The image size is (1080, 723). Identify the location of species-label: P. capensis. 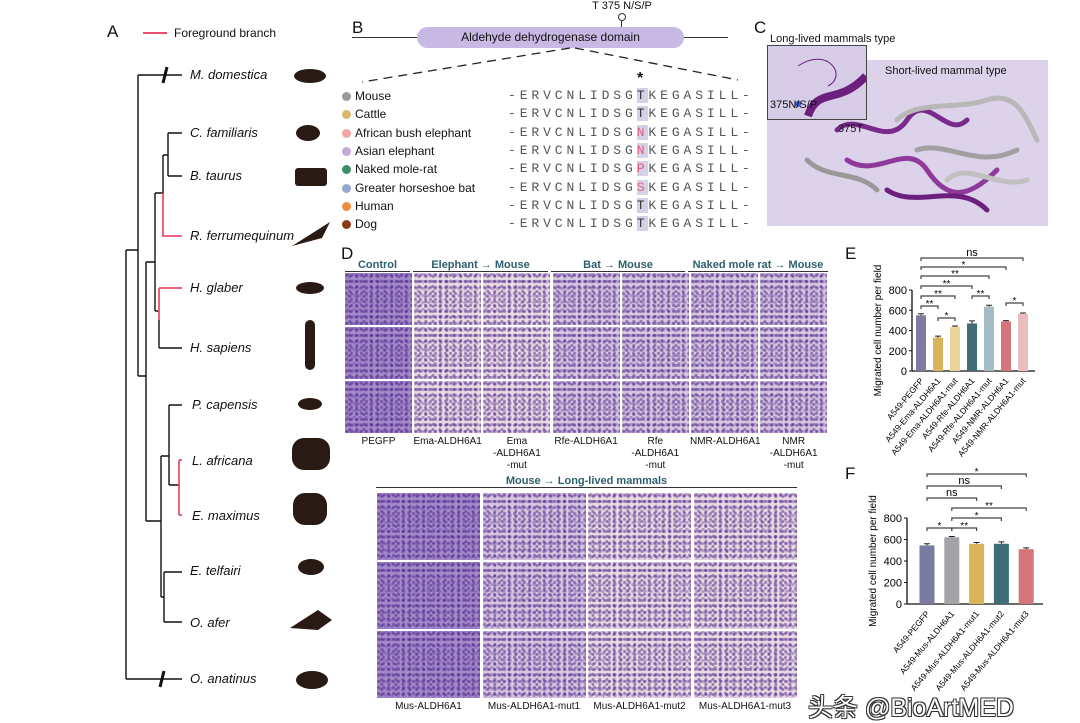
(225, 404).